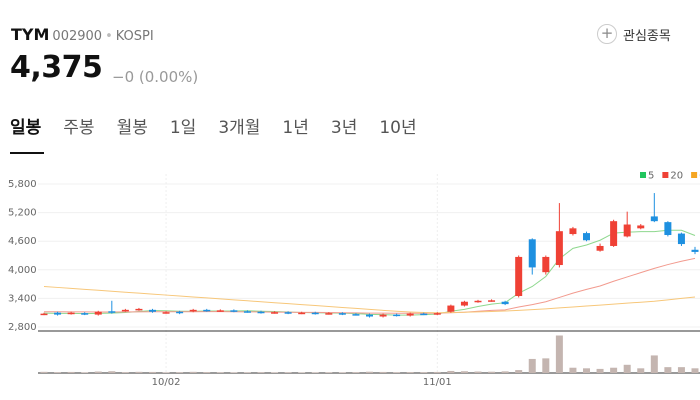 The image size is (700, 400). I want to click on y-tick-label: 4,000, so click(22, 270).